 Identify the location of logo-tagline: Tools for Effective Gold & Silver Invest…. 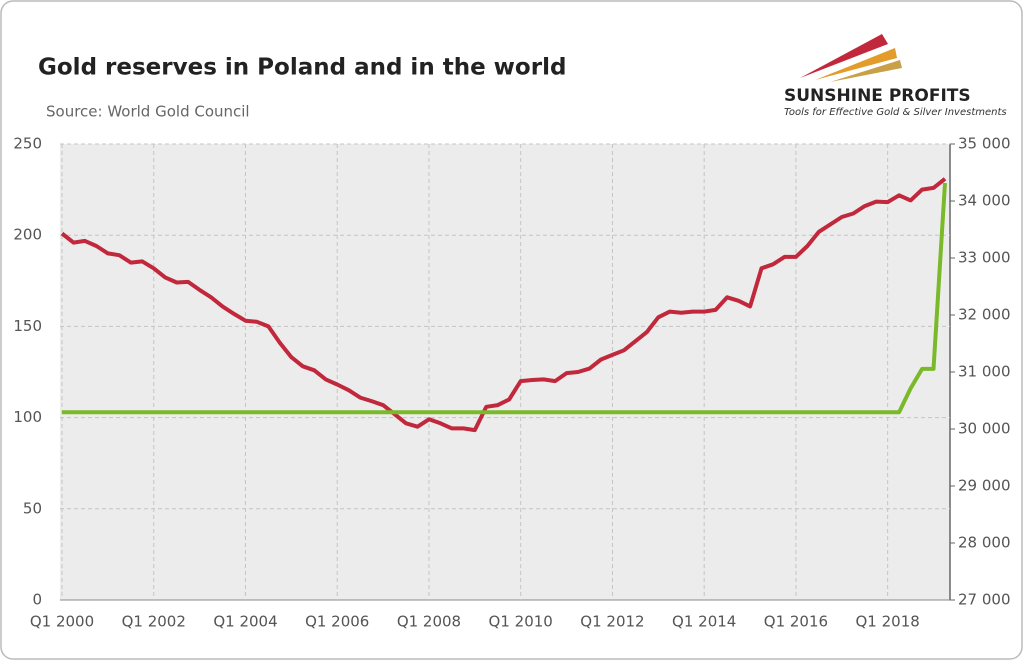
(895, 112).